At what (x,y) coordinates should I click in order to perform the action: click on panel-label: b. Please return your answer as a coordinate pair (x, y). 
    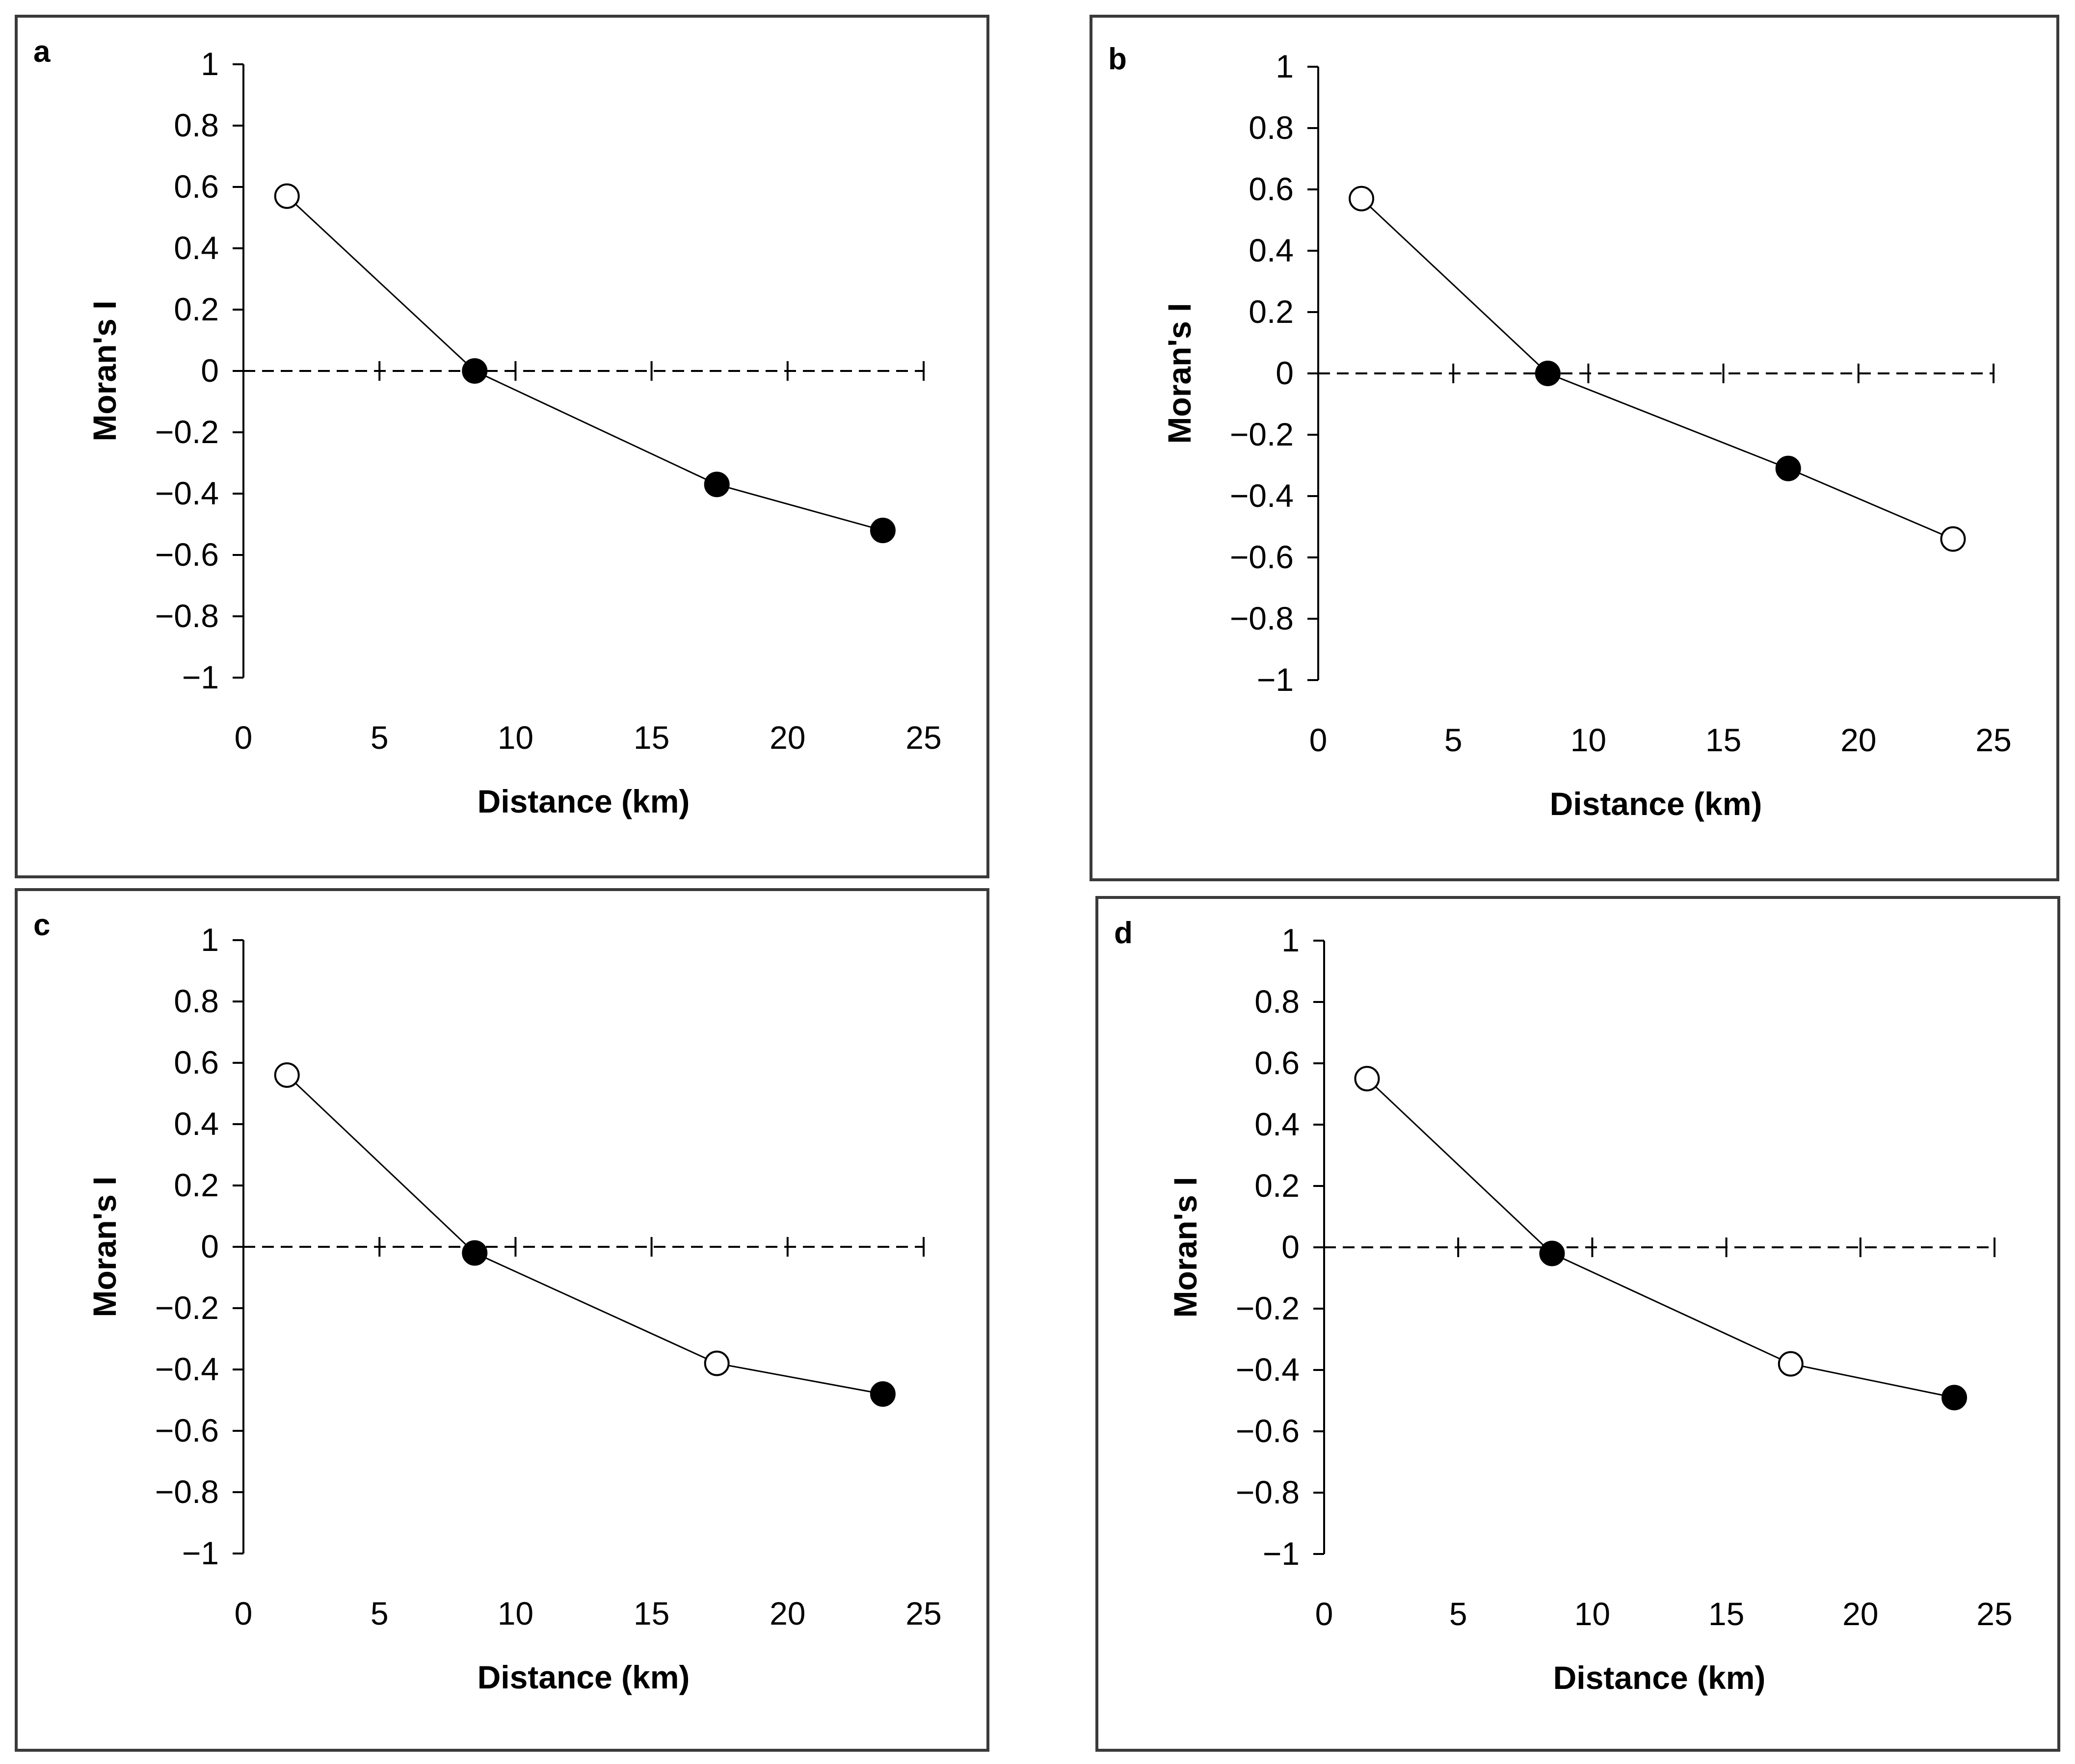
    Looking at the image, I should click on (1117, 59).